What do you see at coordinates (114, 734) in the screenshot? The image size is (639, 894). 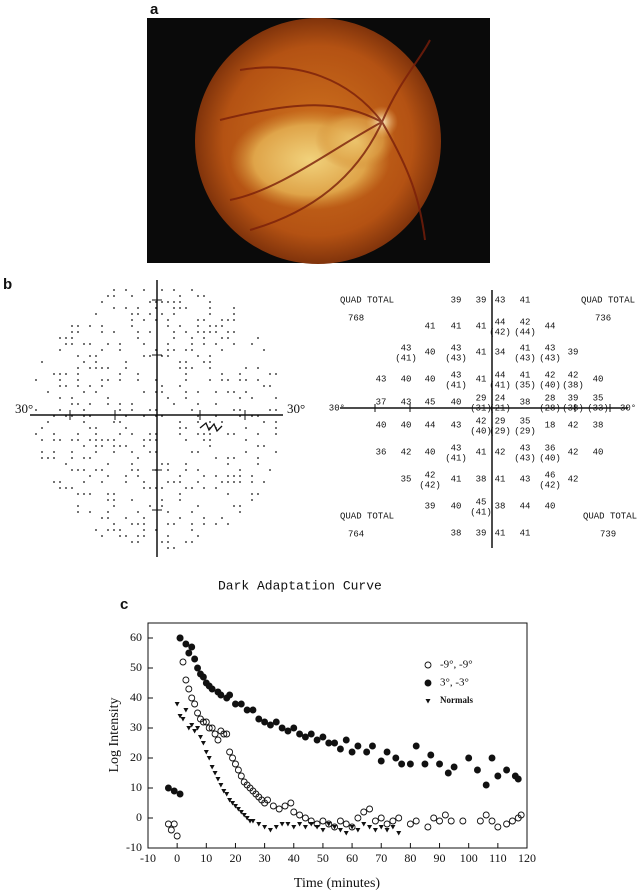 I see `y-axis-label: Log Intensity` at bounding box center [114, 734].